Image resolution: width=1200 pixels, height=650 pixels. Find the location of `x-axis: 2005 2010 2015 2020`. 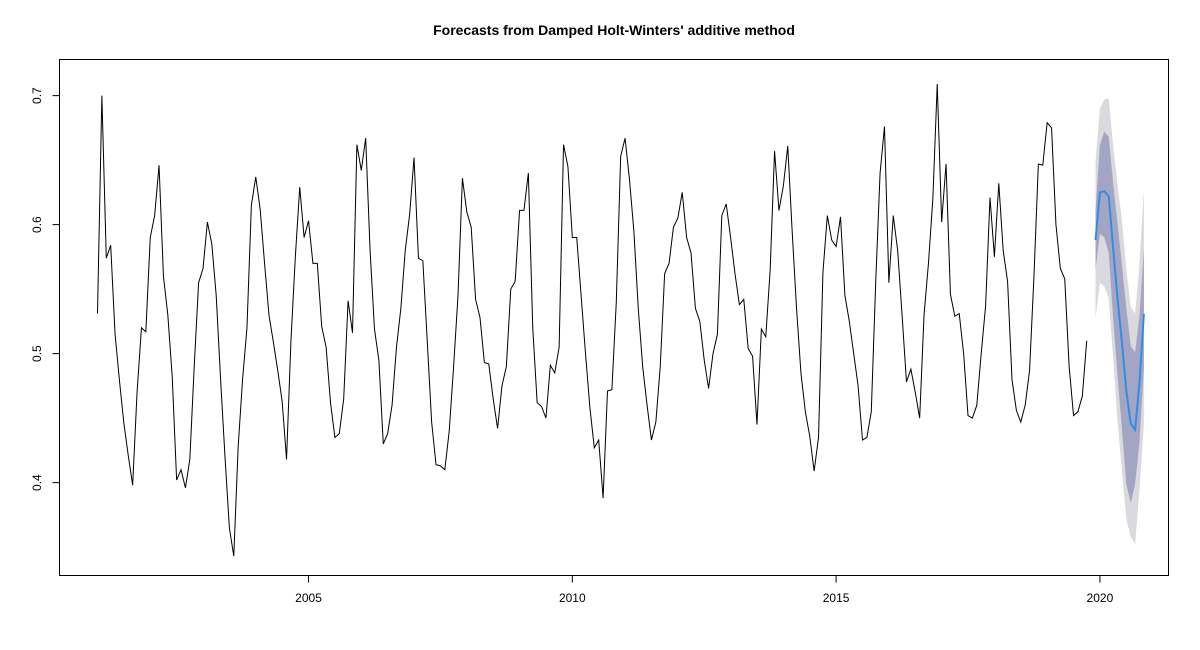

x-axis: 2005 2010 2015 2020 is located at coordinates (704, 590).